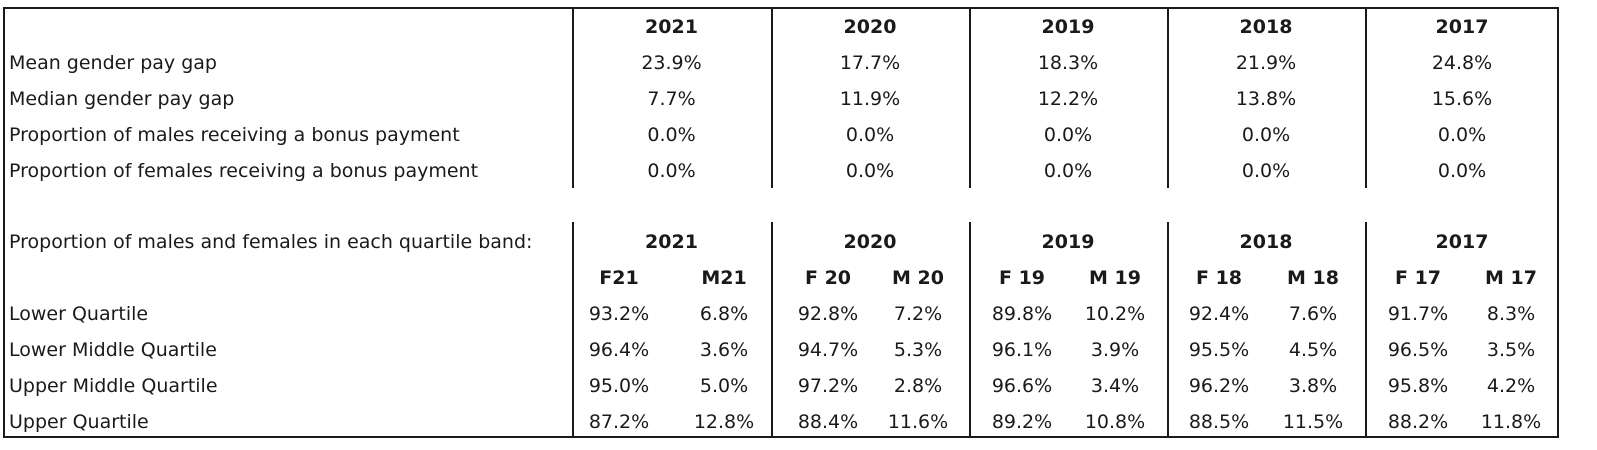 This screenshot has width=1597, height=450. What do you see at coordinates (1313, 386) in the screenshot?
I see `table-cell: 3.8%` at bounding box center [1313, 386].